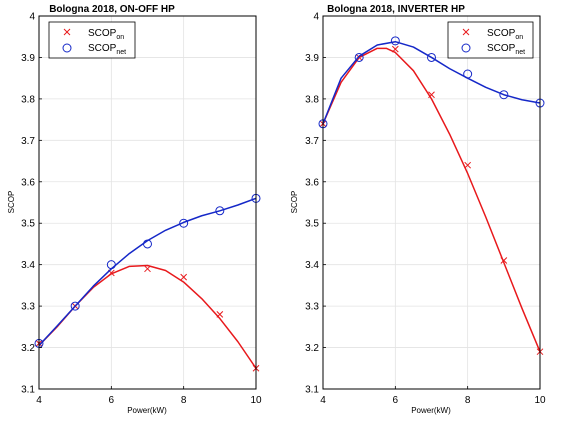  What do you see at coordinates (112, 9) in the screenshot?
I see `chart-title: Bologna 2018, ON-OFF HP` at bounding box center [112, 9].